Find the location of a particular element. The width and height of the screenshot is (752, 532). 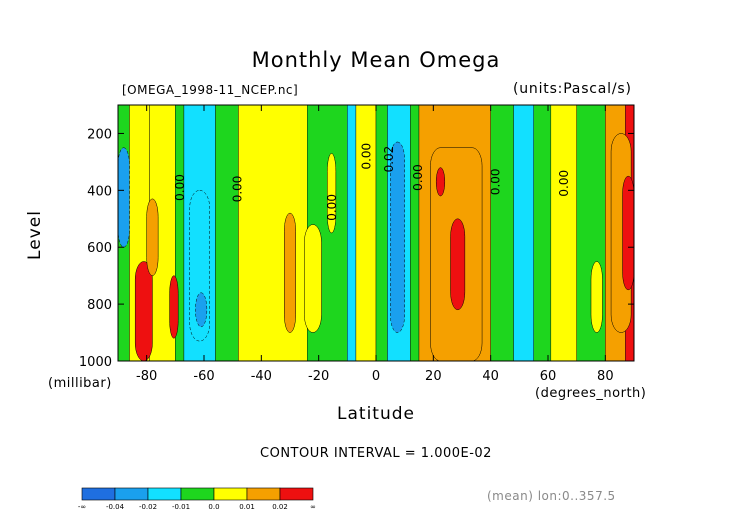

legend-label: ∞ is located at coordinates (313, 507).